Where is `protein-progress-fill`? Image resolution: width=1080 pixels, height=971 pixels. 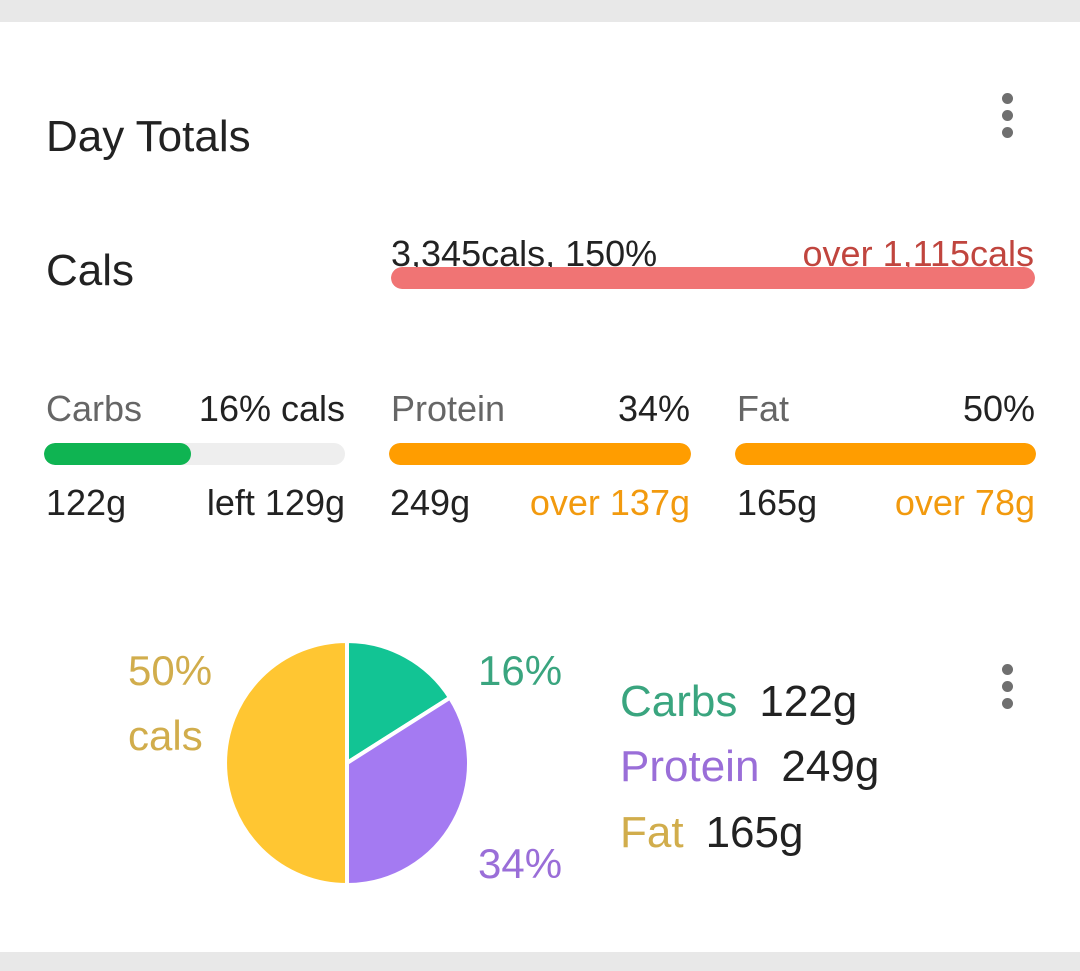 protein-progress-fill is located at coordinates (540, 454).